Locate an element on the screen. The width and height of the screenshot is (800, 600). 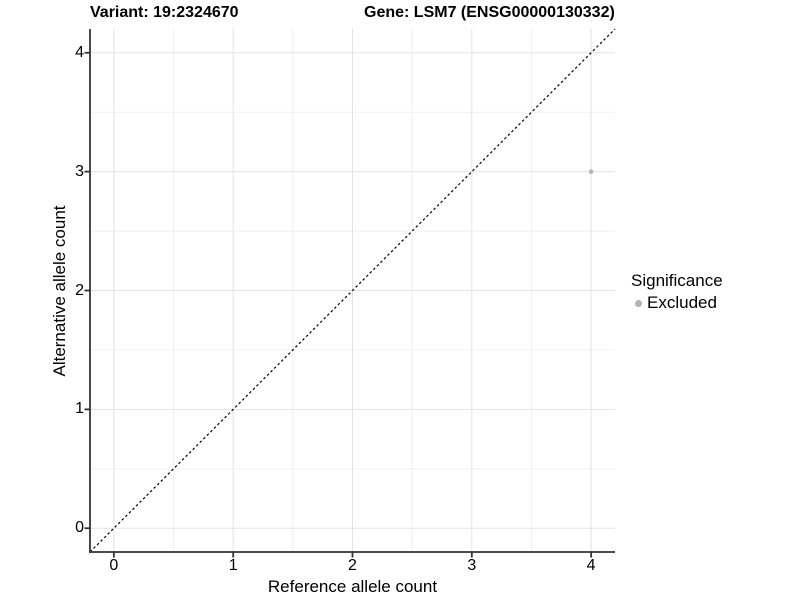
y-tick-label: 4 is located at coordinates (79, 52).